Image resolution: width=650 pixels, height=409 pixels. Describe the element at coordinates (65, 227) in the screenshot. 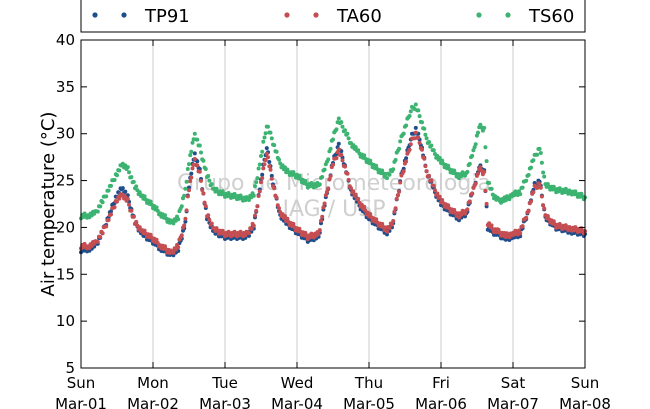

I see `y-tick-label: 20` at that location.